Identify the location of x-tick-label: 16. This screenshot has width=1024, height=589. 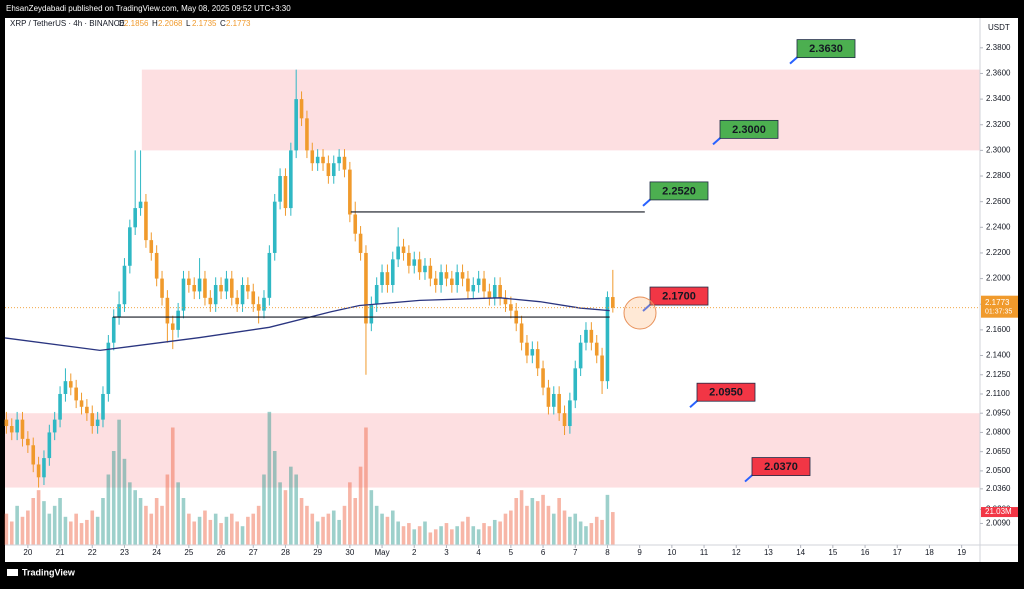
(865, 552).